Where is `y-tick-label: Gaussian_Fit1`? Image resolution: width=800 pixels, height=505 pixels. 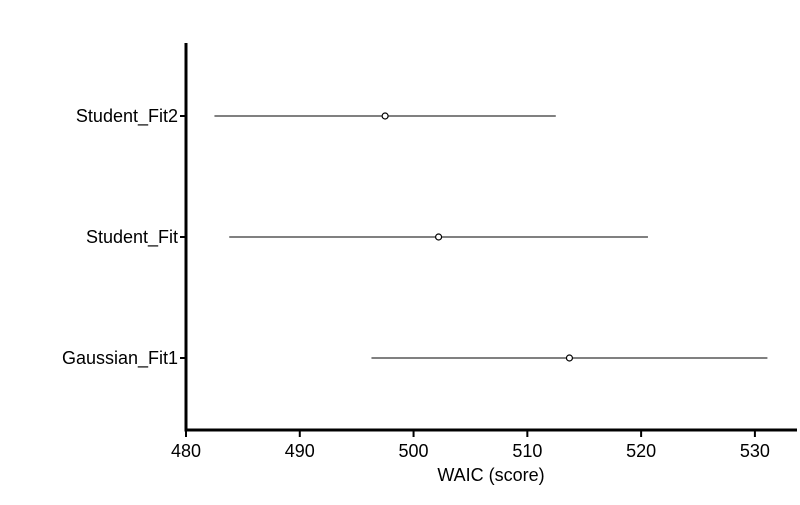 y-tick-label: Gaussian_Fit1 is located at coordinates (120, 358).